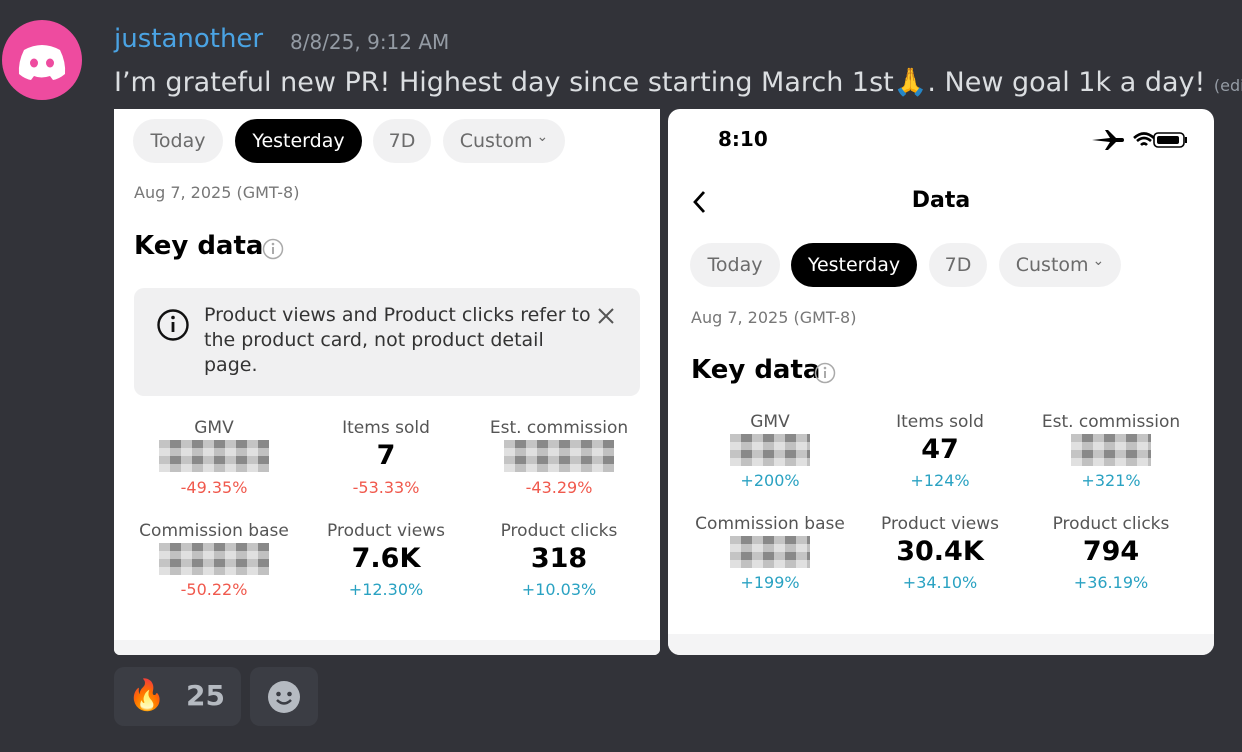  Describe the element at coordinates (205, 695) in the screenshot. I see `reaction-count: 25` at that location.